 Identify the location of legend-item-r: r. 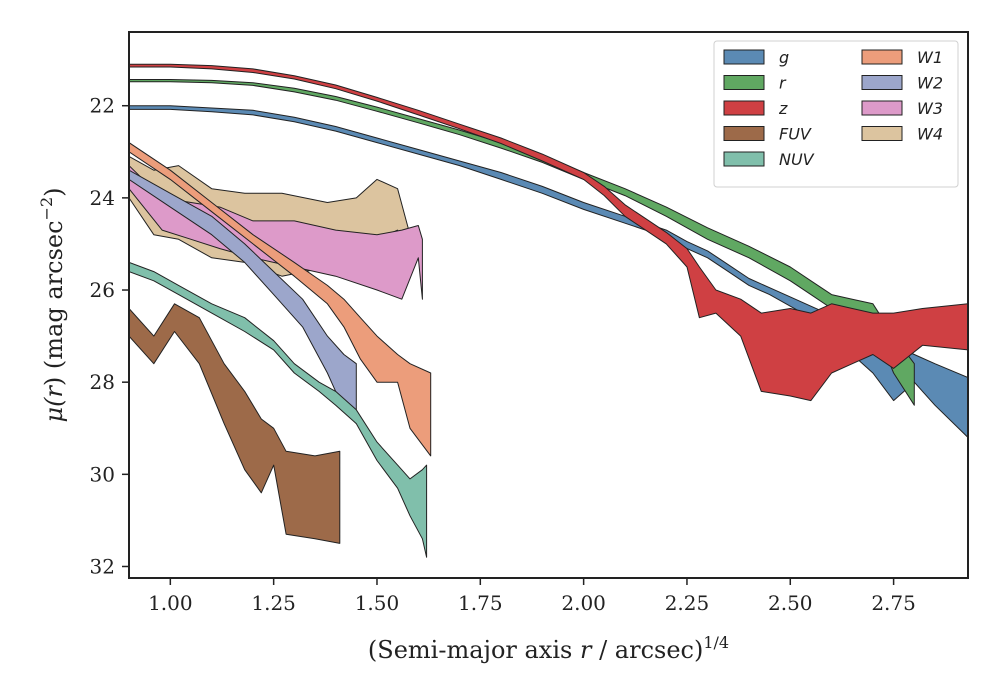
(755, 83).